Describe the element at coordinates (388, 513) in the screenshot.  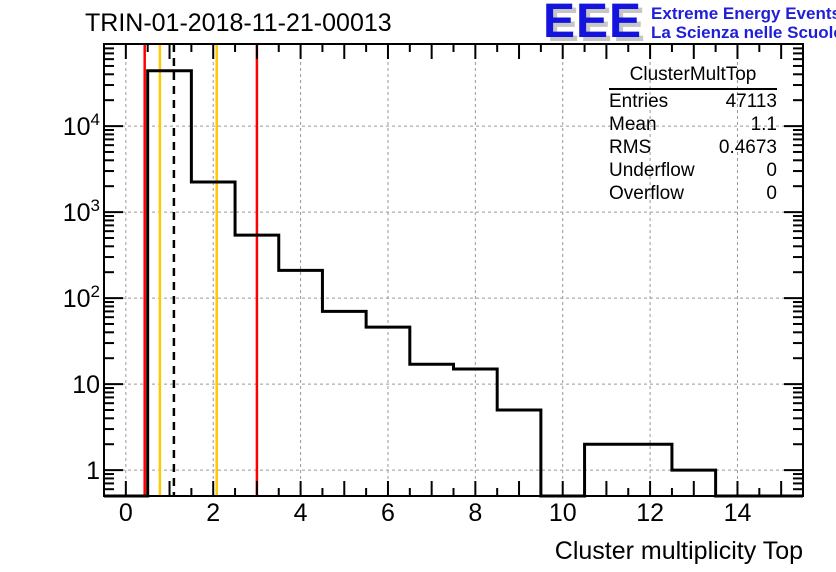
I see `x-tick-label: 6` at that location.